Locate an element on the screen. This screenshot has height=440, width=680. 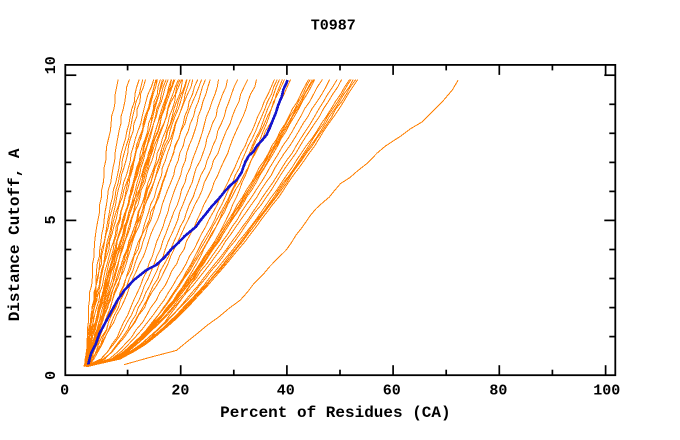
svg-text: Percent of Residues (CA) is located at coordinates (335, 413).